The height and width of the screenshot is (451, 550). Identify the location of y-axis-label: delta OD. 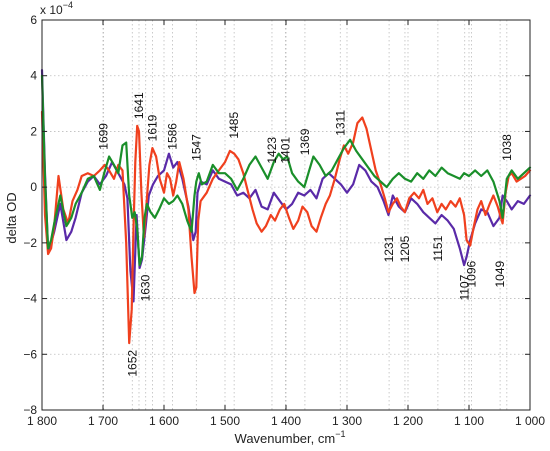
(11, 217).